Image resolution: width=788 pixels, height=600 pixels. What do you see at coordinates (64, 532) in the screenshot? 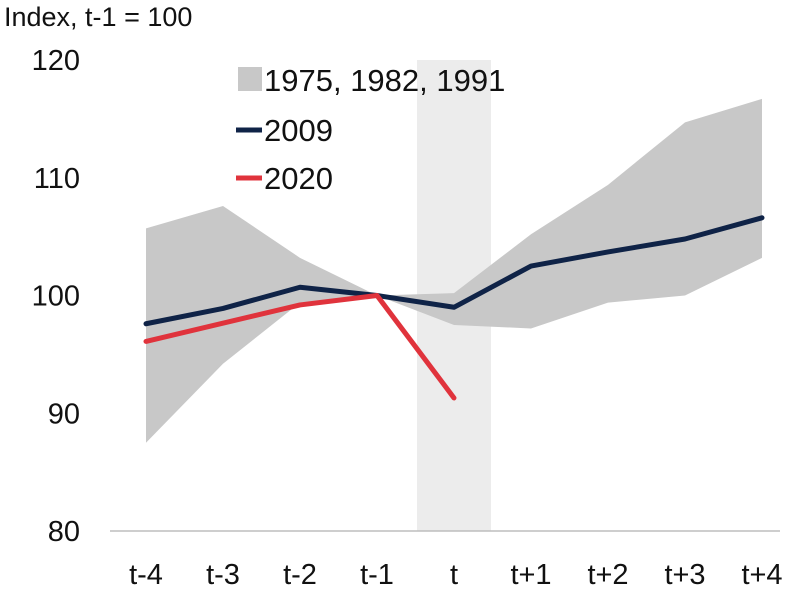
I see `y-tick-label: 80` at bounding box center [64, 532].